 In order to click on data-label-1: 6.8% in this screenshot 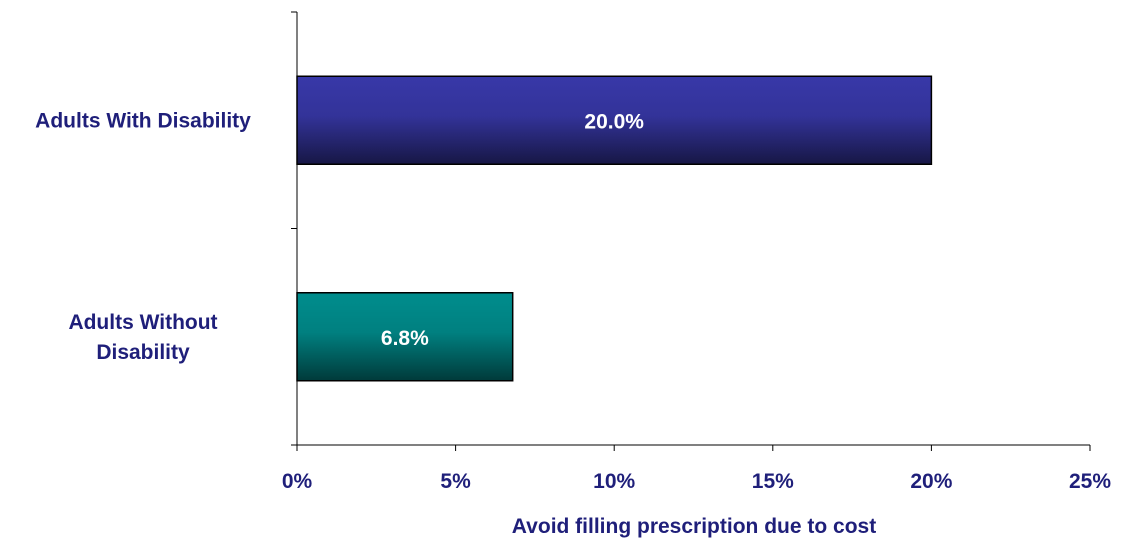, I will do `click(405, 338)`.